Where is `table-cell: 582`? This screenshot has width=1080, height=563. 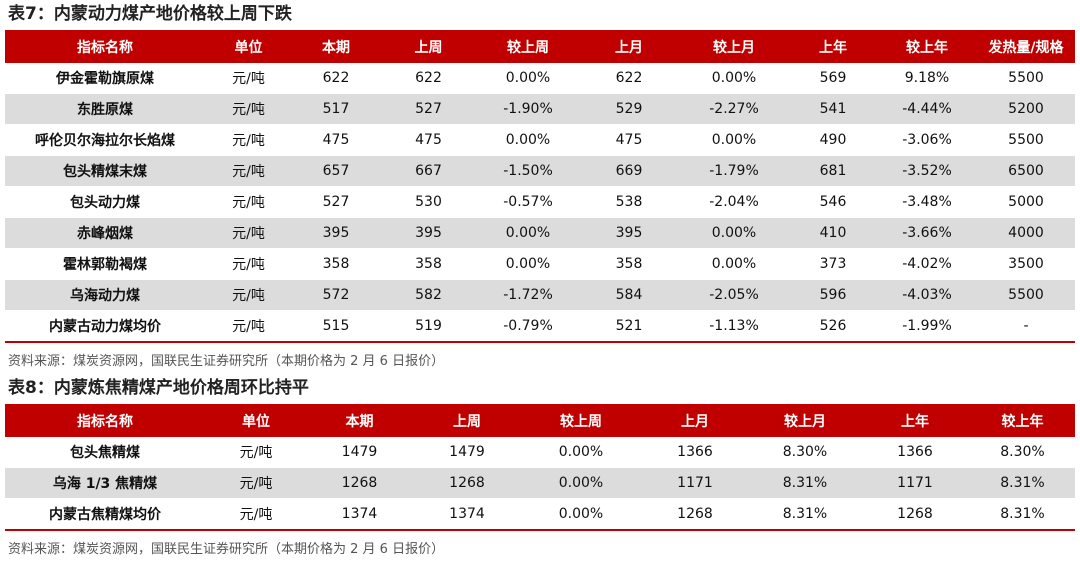 table-cell: 582 is located at coordinates (428, 295).